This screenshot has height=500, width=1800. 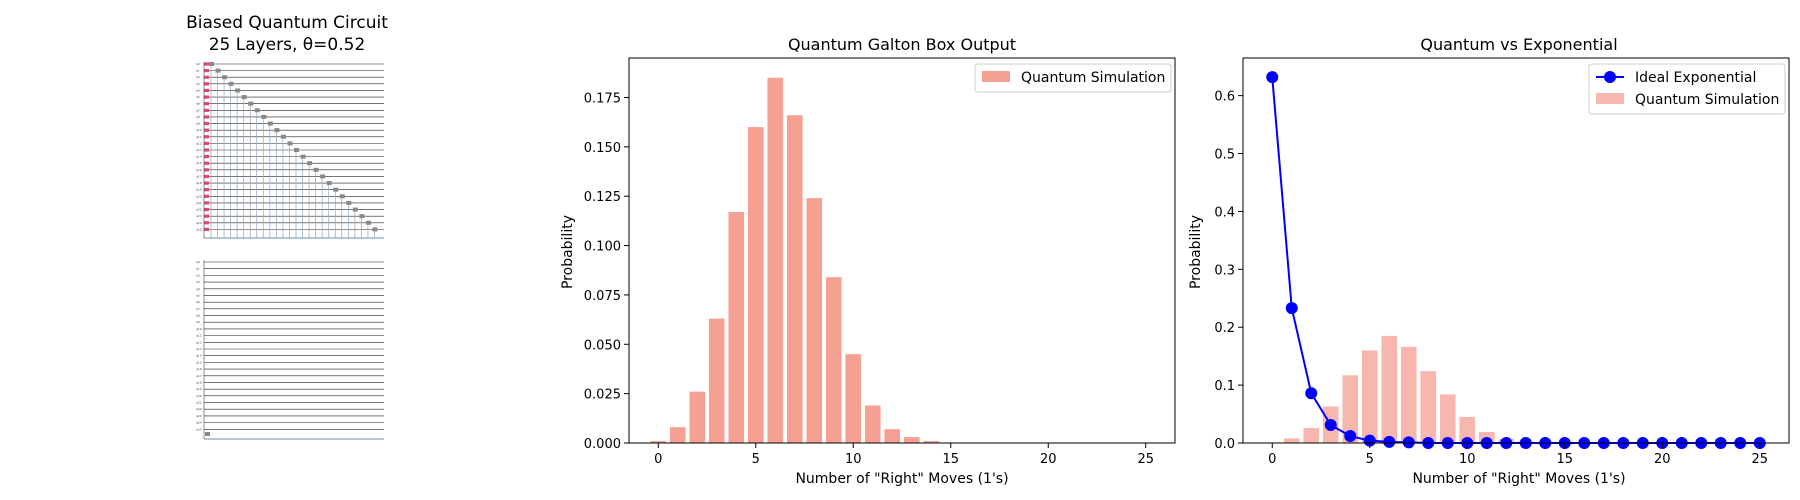 What do you see at coordinates (602, 98) in the screenshot?
I see `chart1-ytick-label: 0.175` at bounding box center [602, 98].